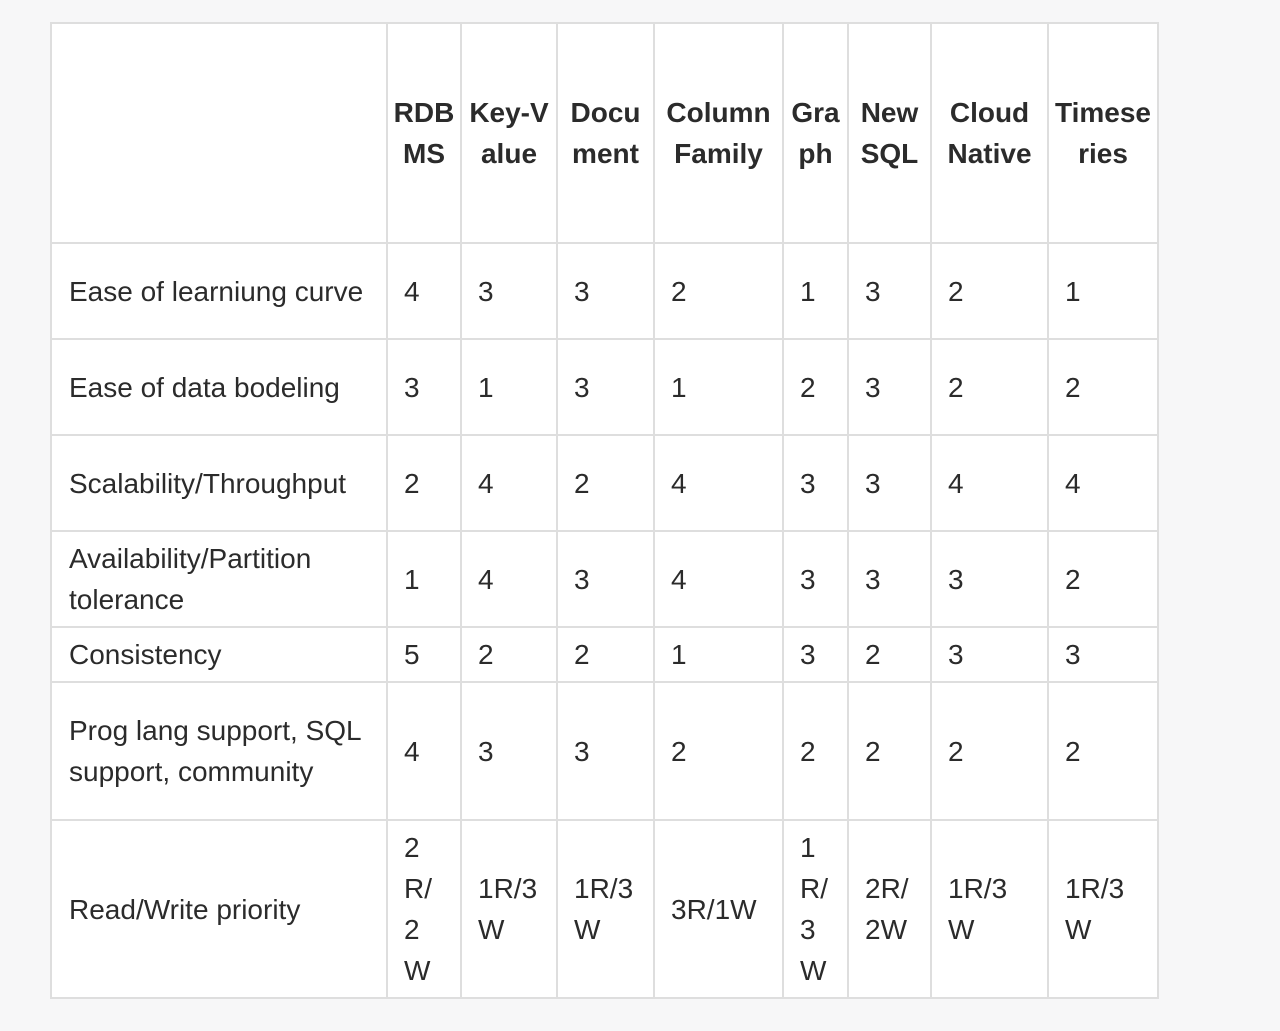  What do you see at coordinates (509, 133) in the screenshot?
I see `column-header-key-value: Key-Value` at bounding box center [509, 133].